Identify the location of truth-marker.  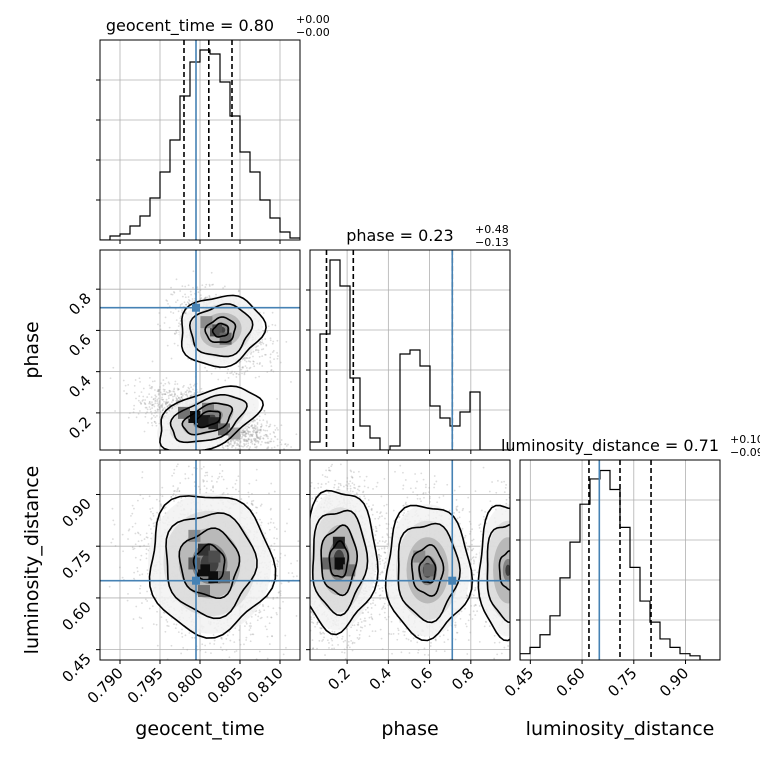
(196, 307).